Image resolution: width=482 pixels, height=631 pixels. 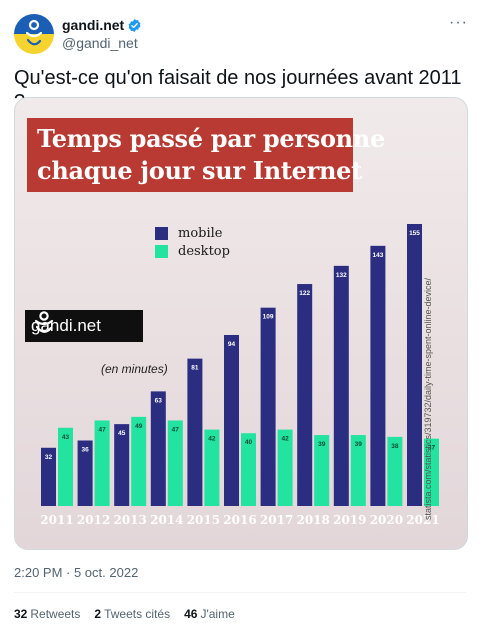 What do you see at coordinates (395, 471) in the screenshot?
I see `bar-desktop-2020` at bounding box center [395, 471].